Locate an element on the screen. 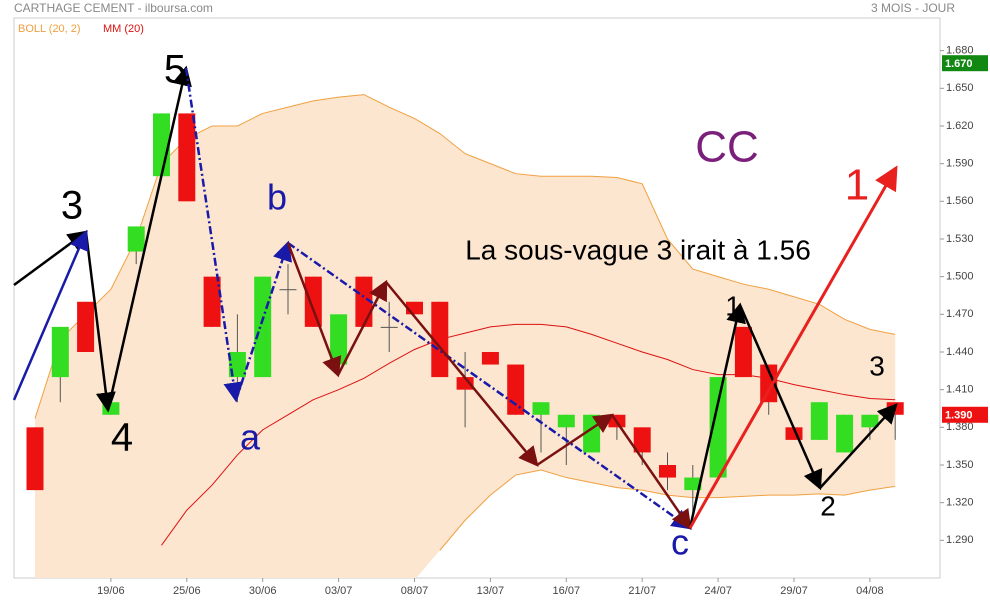 Image resolution: width=990 pixels, height=600 pixels. x-tick-label: 19/06 is located at coordinates (111, 591).